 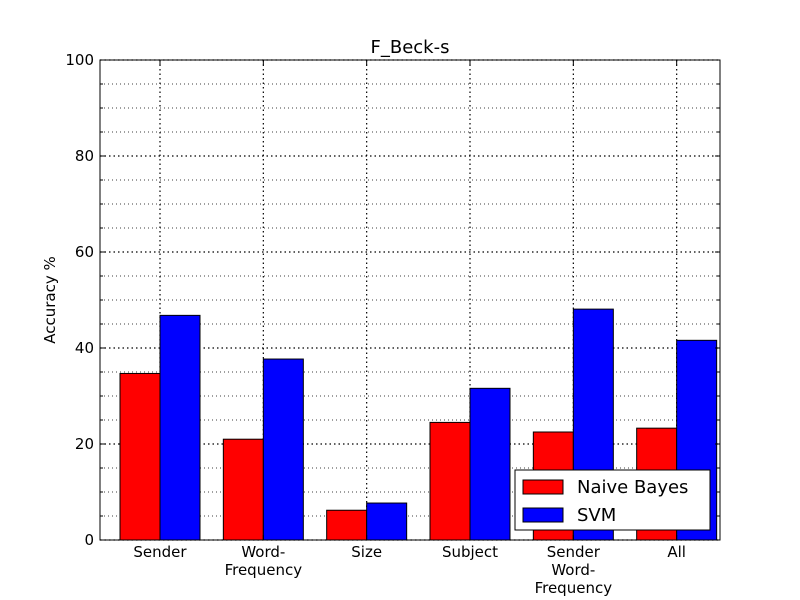 What do you see at coordinates (366, 552) in the screenshot?
I see `x-tick-label: Size` at bounding box center [366, 552].